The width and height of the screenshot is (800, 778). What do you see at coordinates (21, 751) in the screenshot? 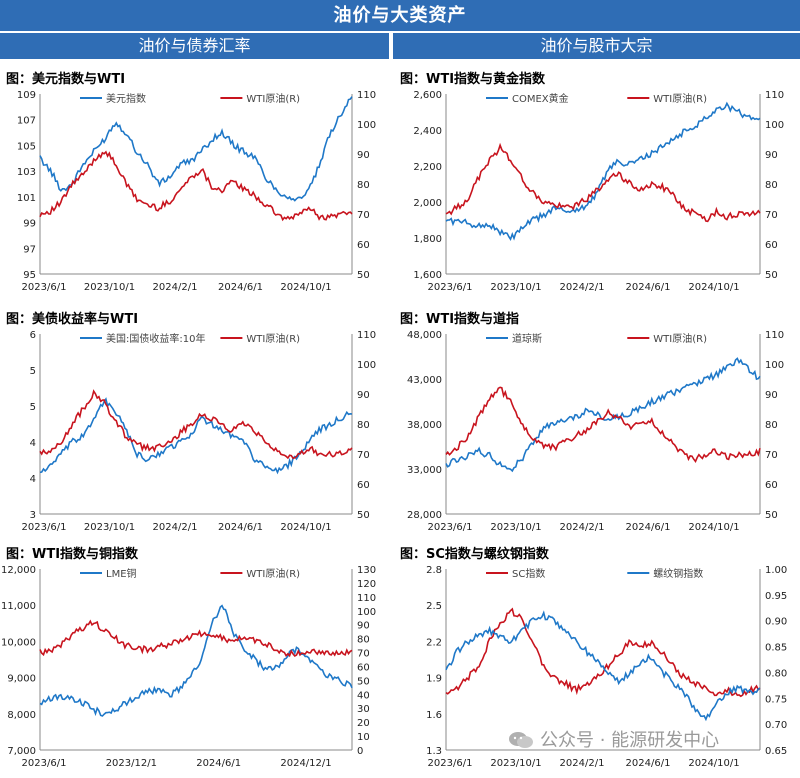
I see `y-tick-label: 7,000` at bounding box center [21, 751].